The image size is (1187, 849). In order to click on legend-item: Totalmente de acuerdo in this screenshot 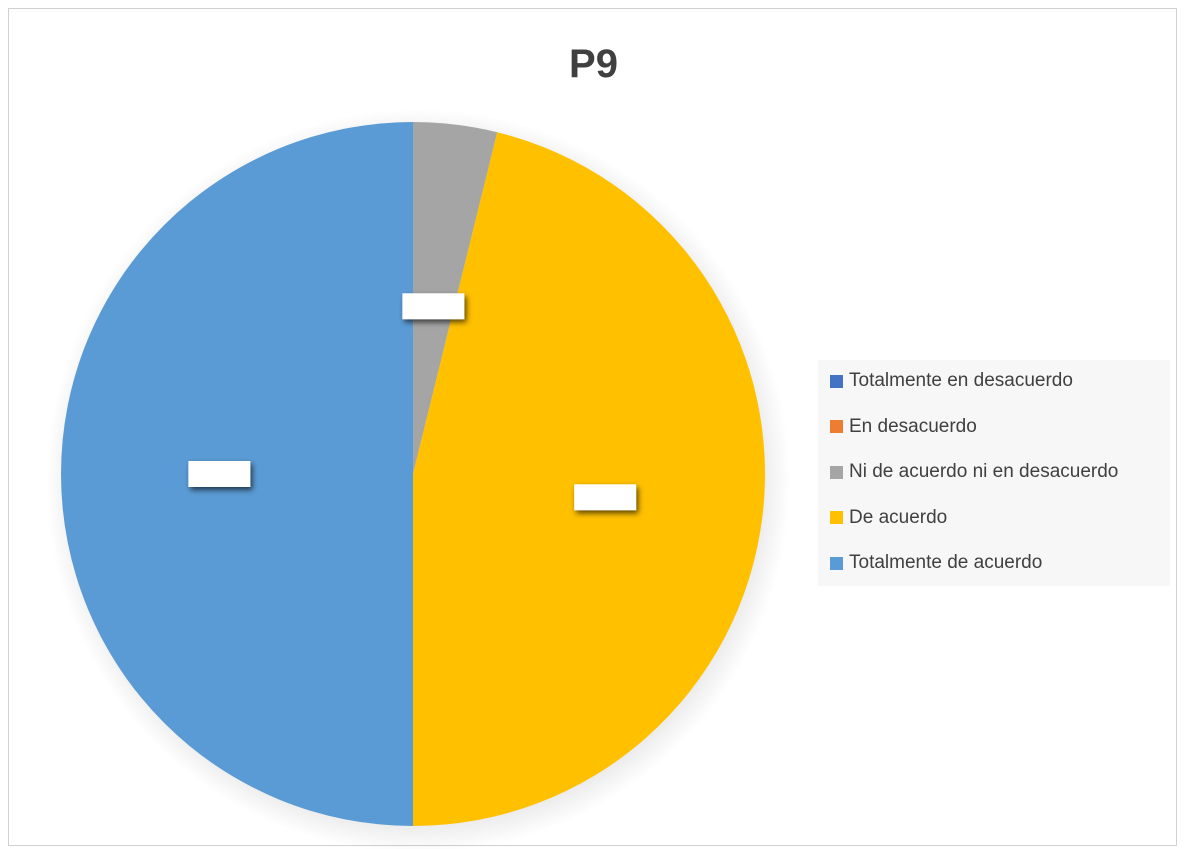, I will do `click(936, 563)`.